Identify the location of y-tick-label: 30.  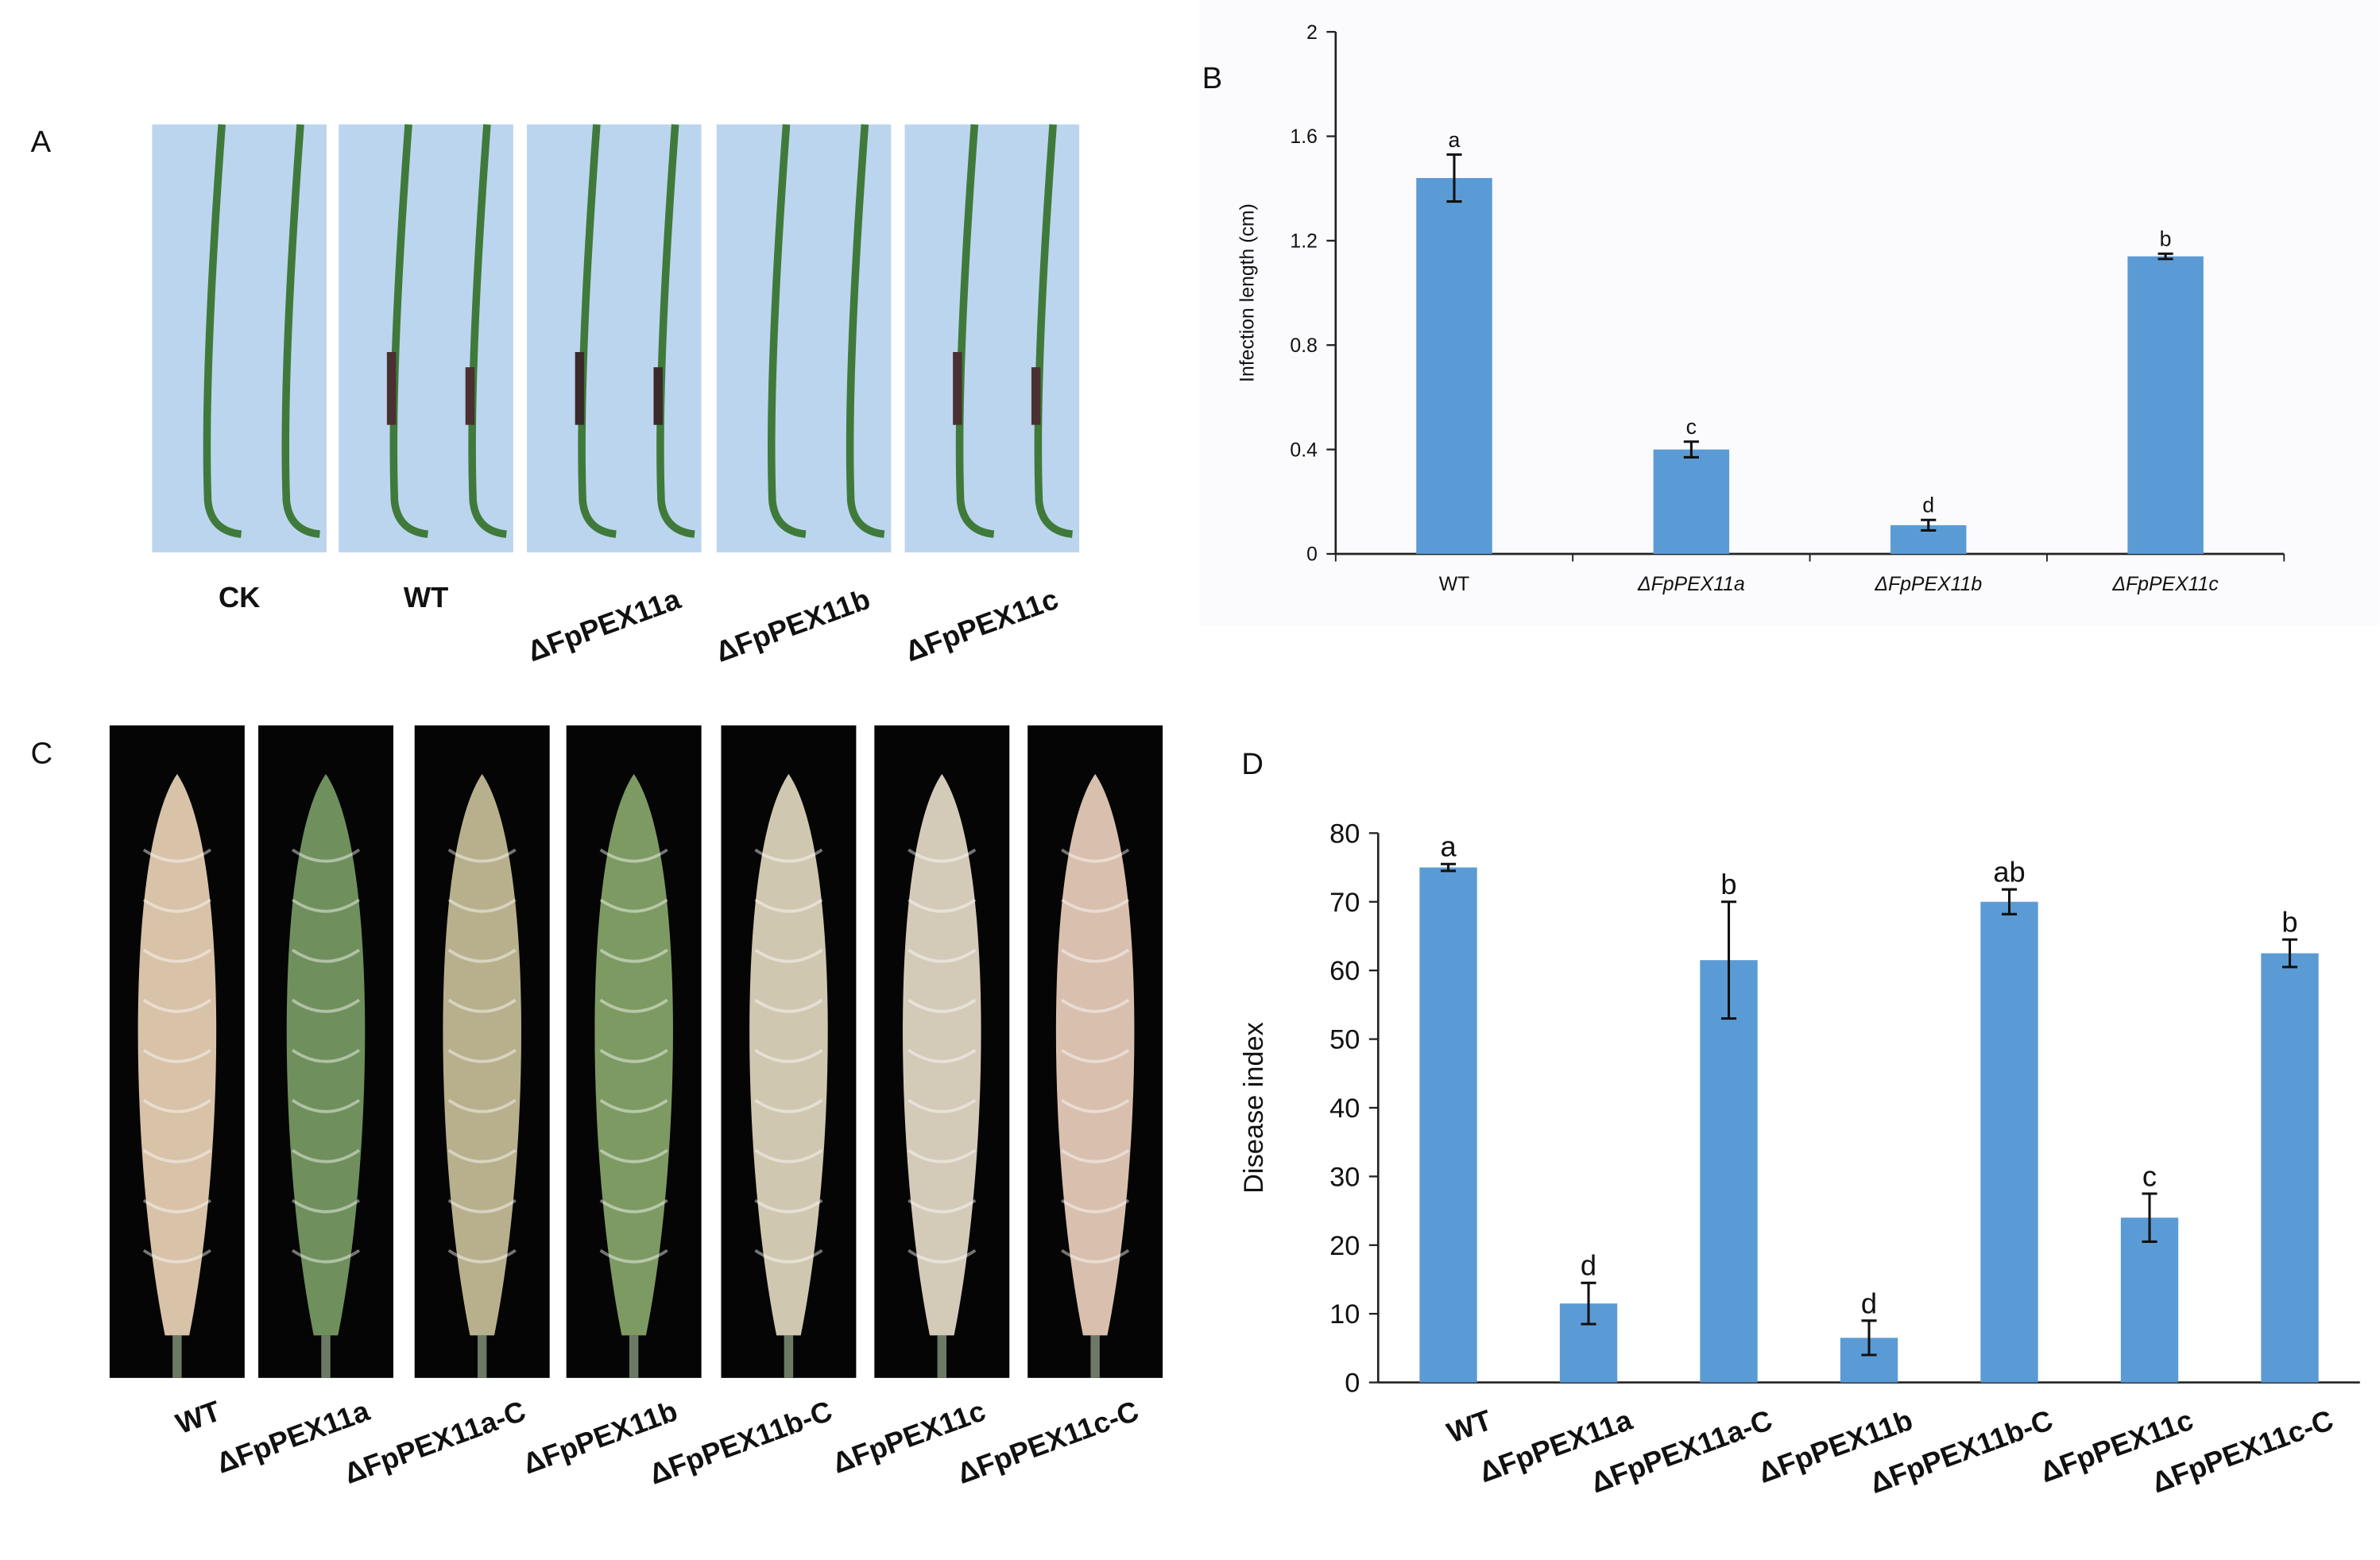
(1344, 1177).